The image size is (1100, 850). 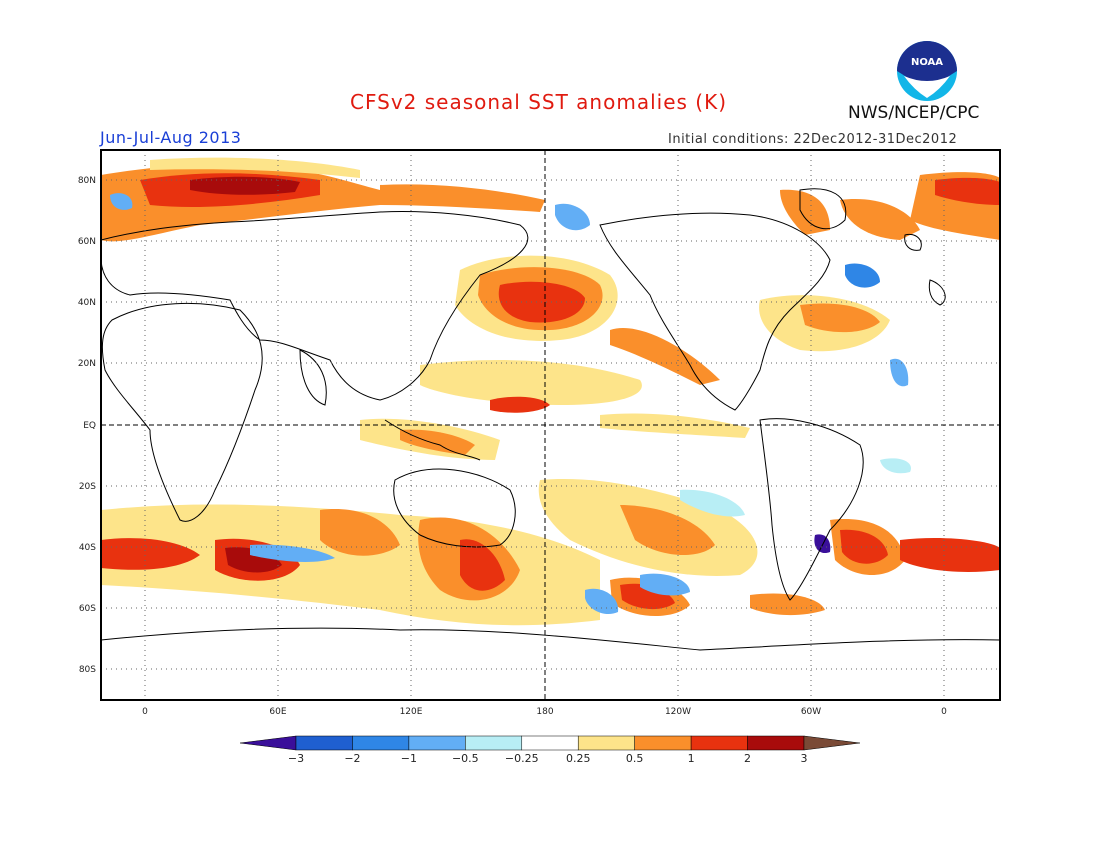 What do you see at coordinates (927, 62) in the screenshot?
I see `logo-text: NOAA` at bounding box center [927, 62].